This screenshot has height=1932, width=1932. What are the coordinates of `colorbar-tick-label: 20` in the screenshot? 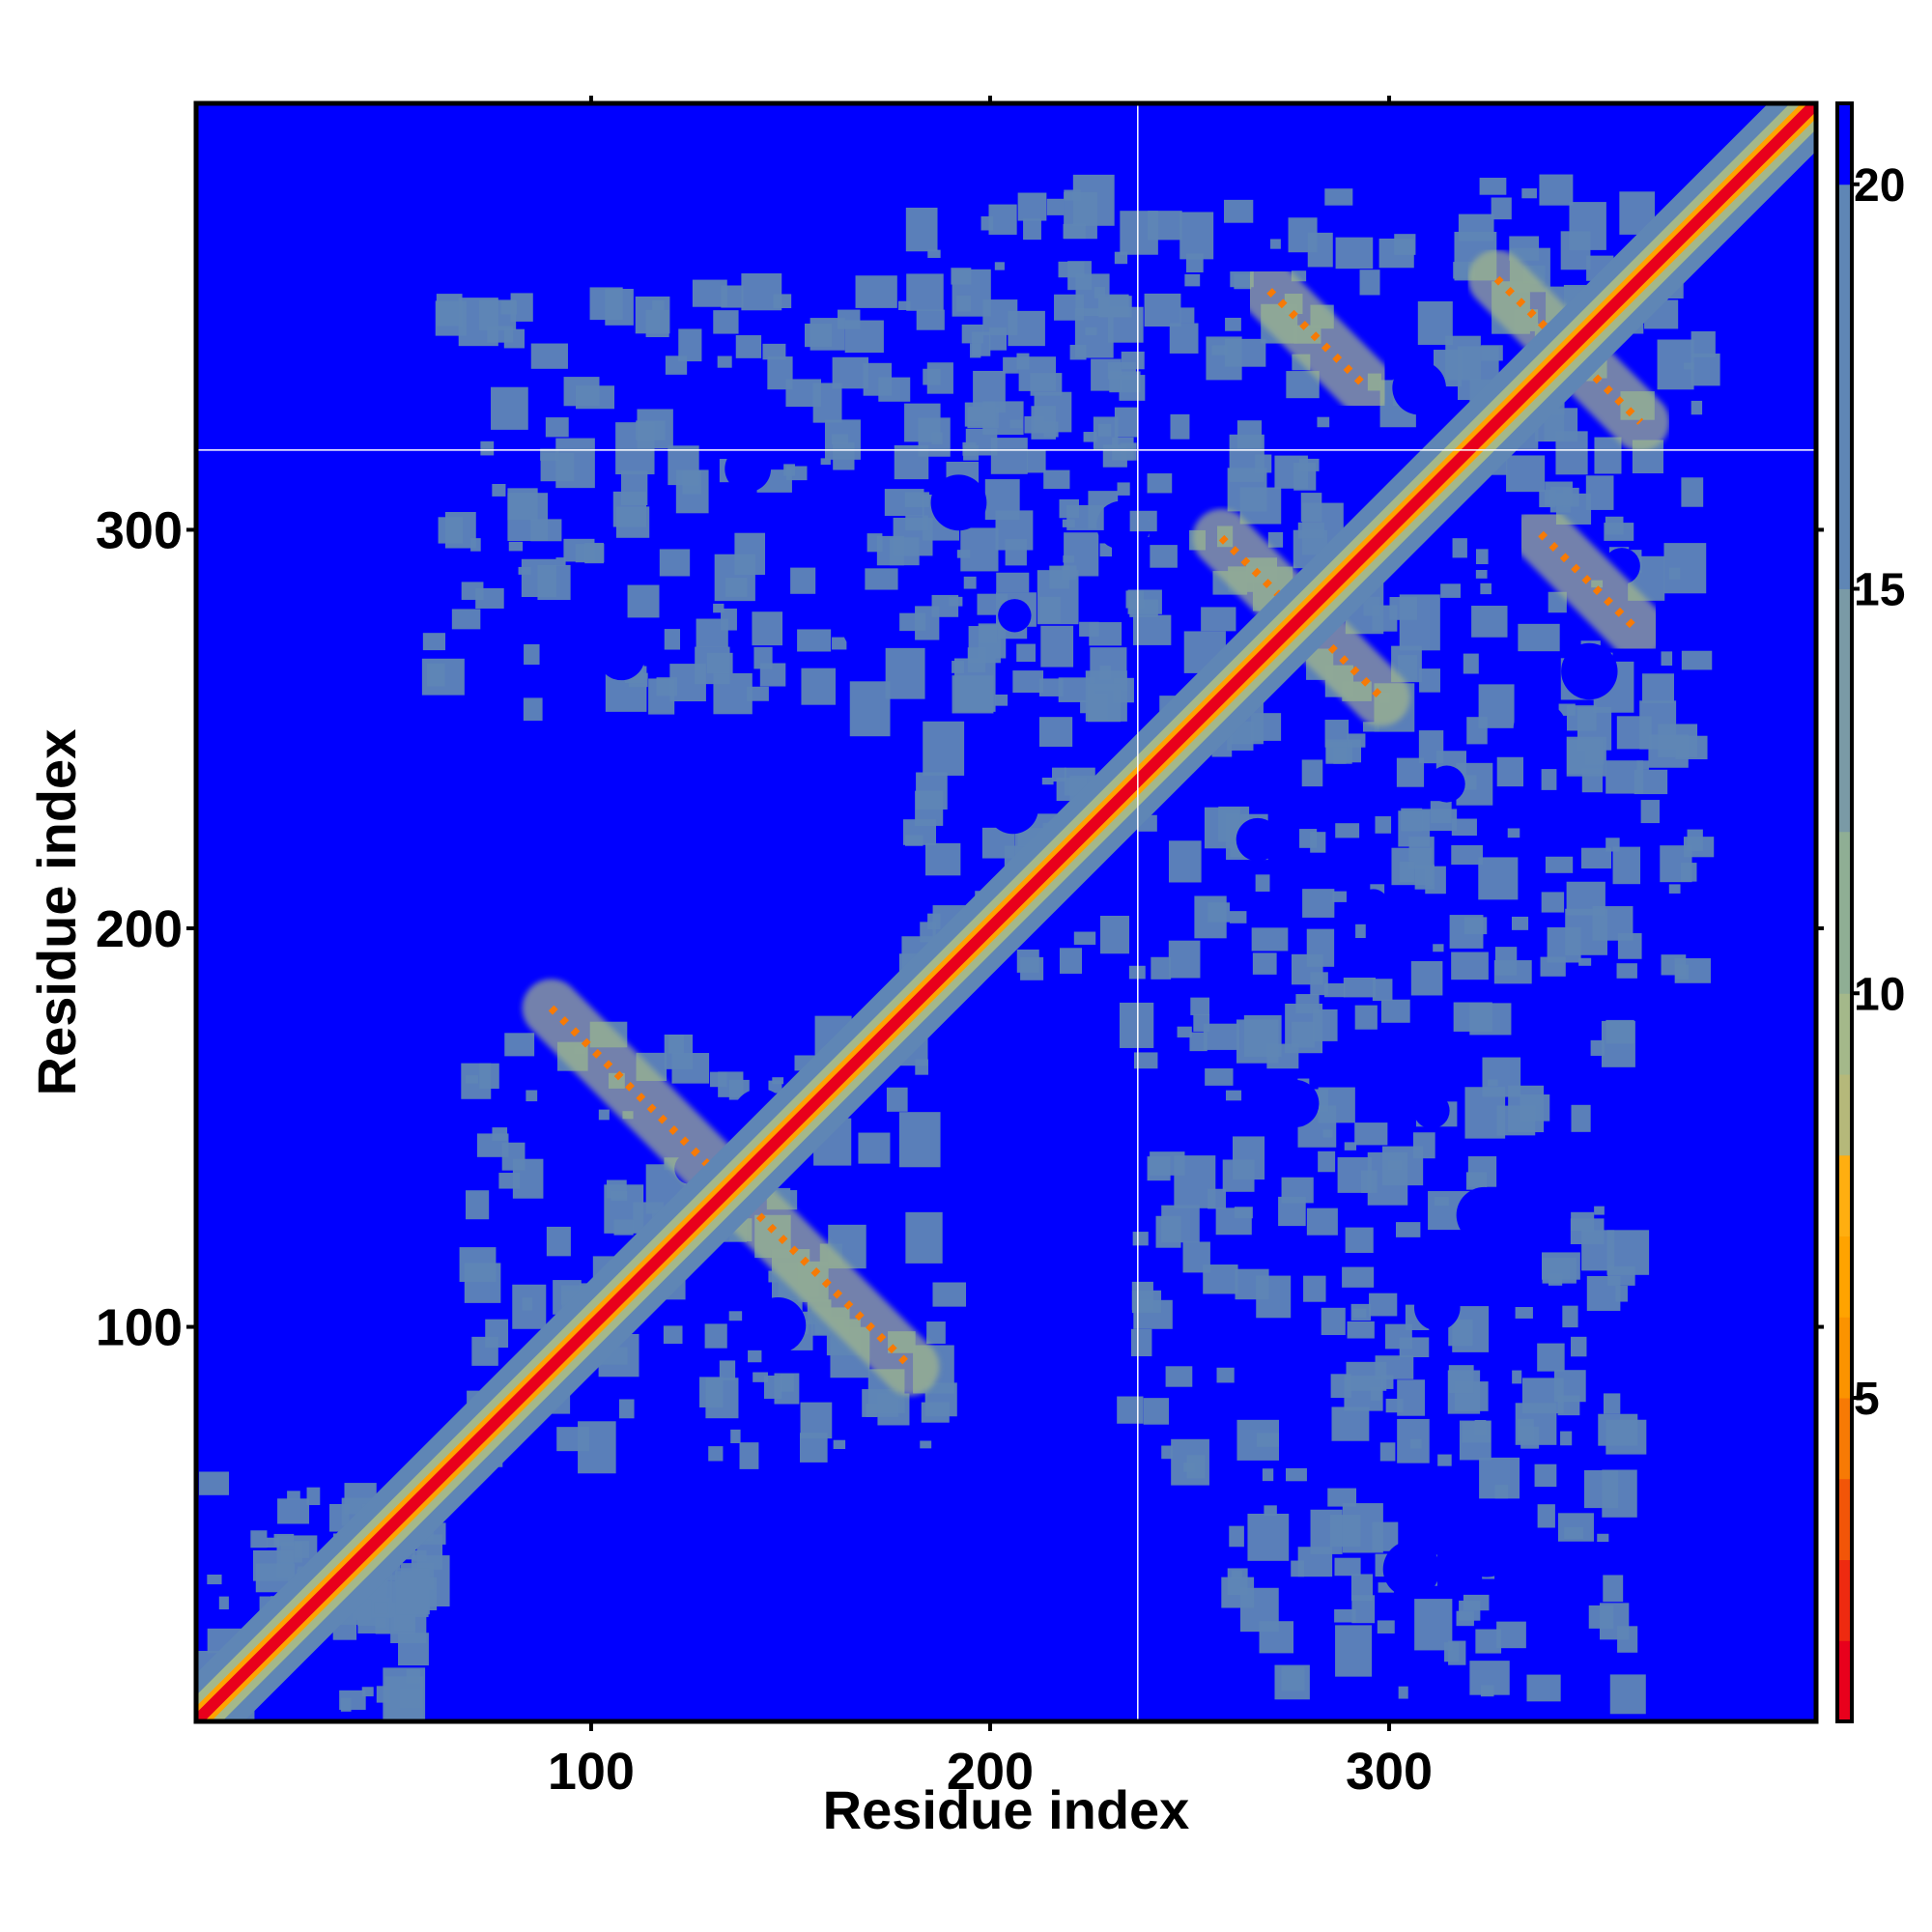 It's located at (1879, 186).